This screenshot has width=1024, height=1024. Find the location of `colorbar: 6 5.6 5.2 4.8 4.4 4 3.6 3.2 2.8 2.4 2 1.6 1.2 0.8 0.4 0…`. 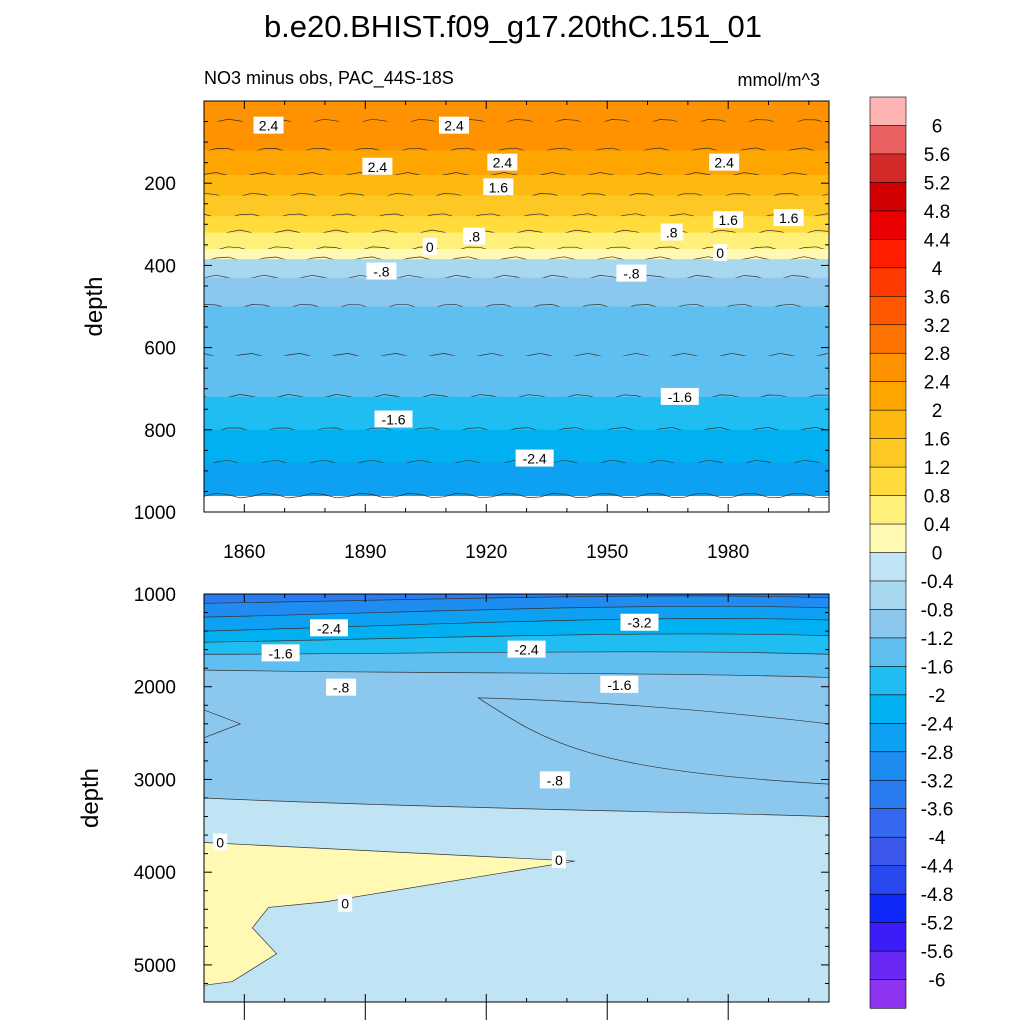

colorbar: 6 5.6 5.2 4.8 4.4 4 3.6 3.2 2.8 2.4 2 1.6 1.2 0.8 0.4 0… is located at coordinates (911, 552).